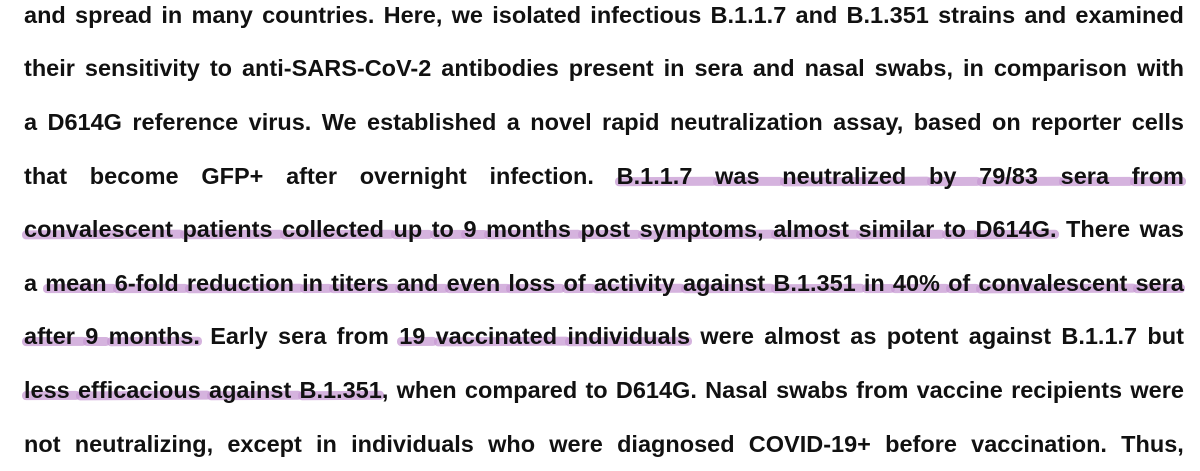  What do you see at coordinates (239, 336) in the screenshot?
I see `word-label: Early` at bounding box center [239, 336].